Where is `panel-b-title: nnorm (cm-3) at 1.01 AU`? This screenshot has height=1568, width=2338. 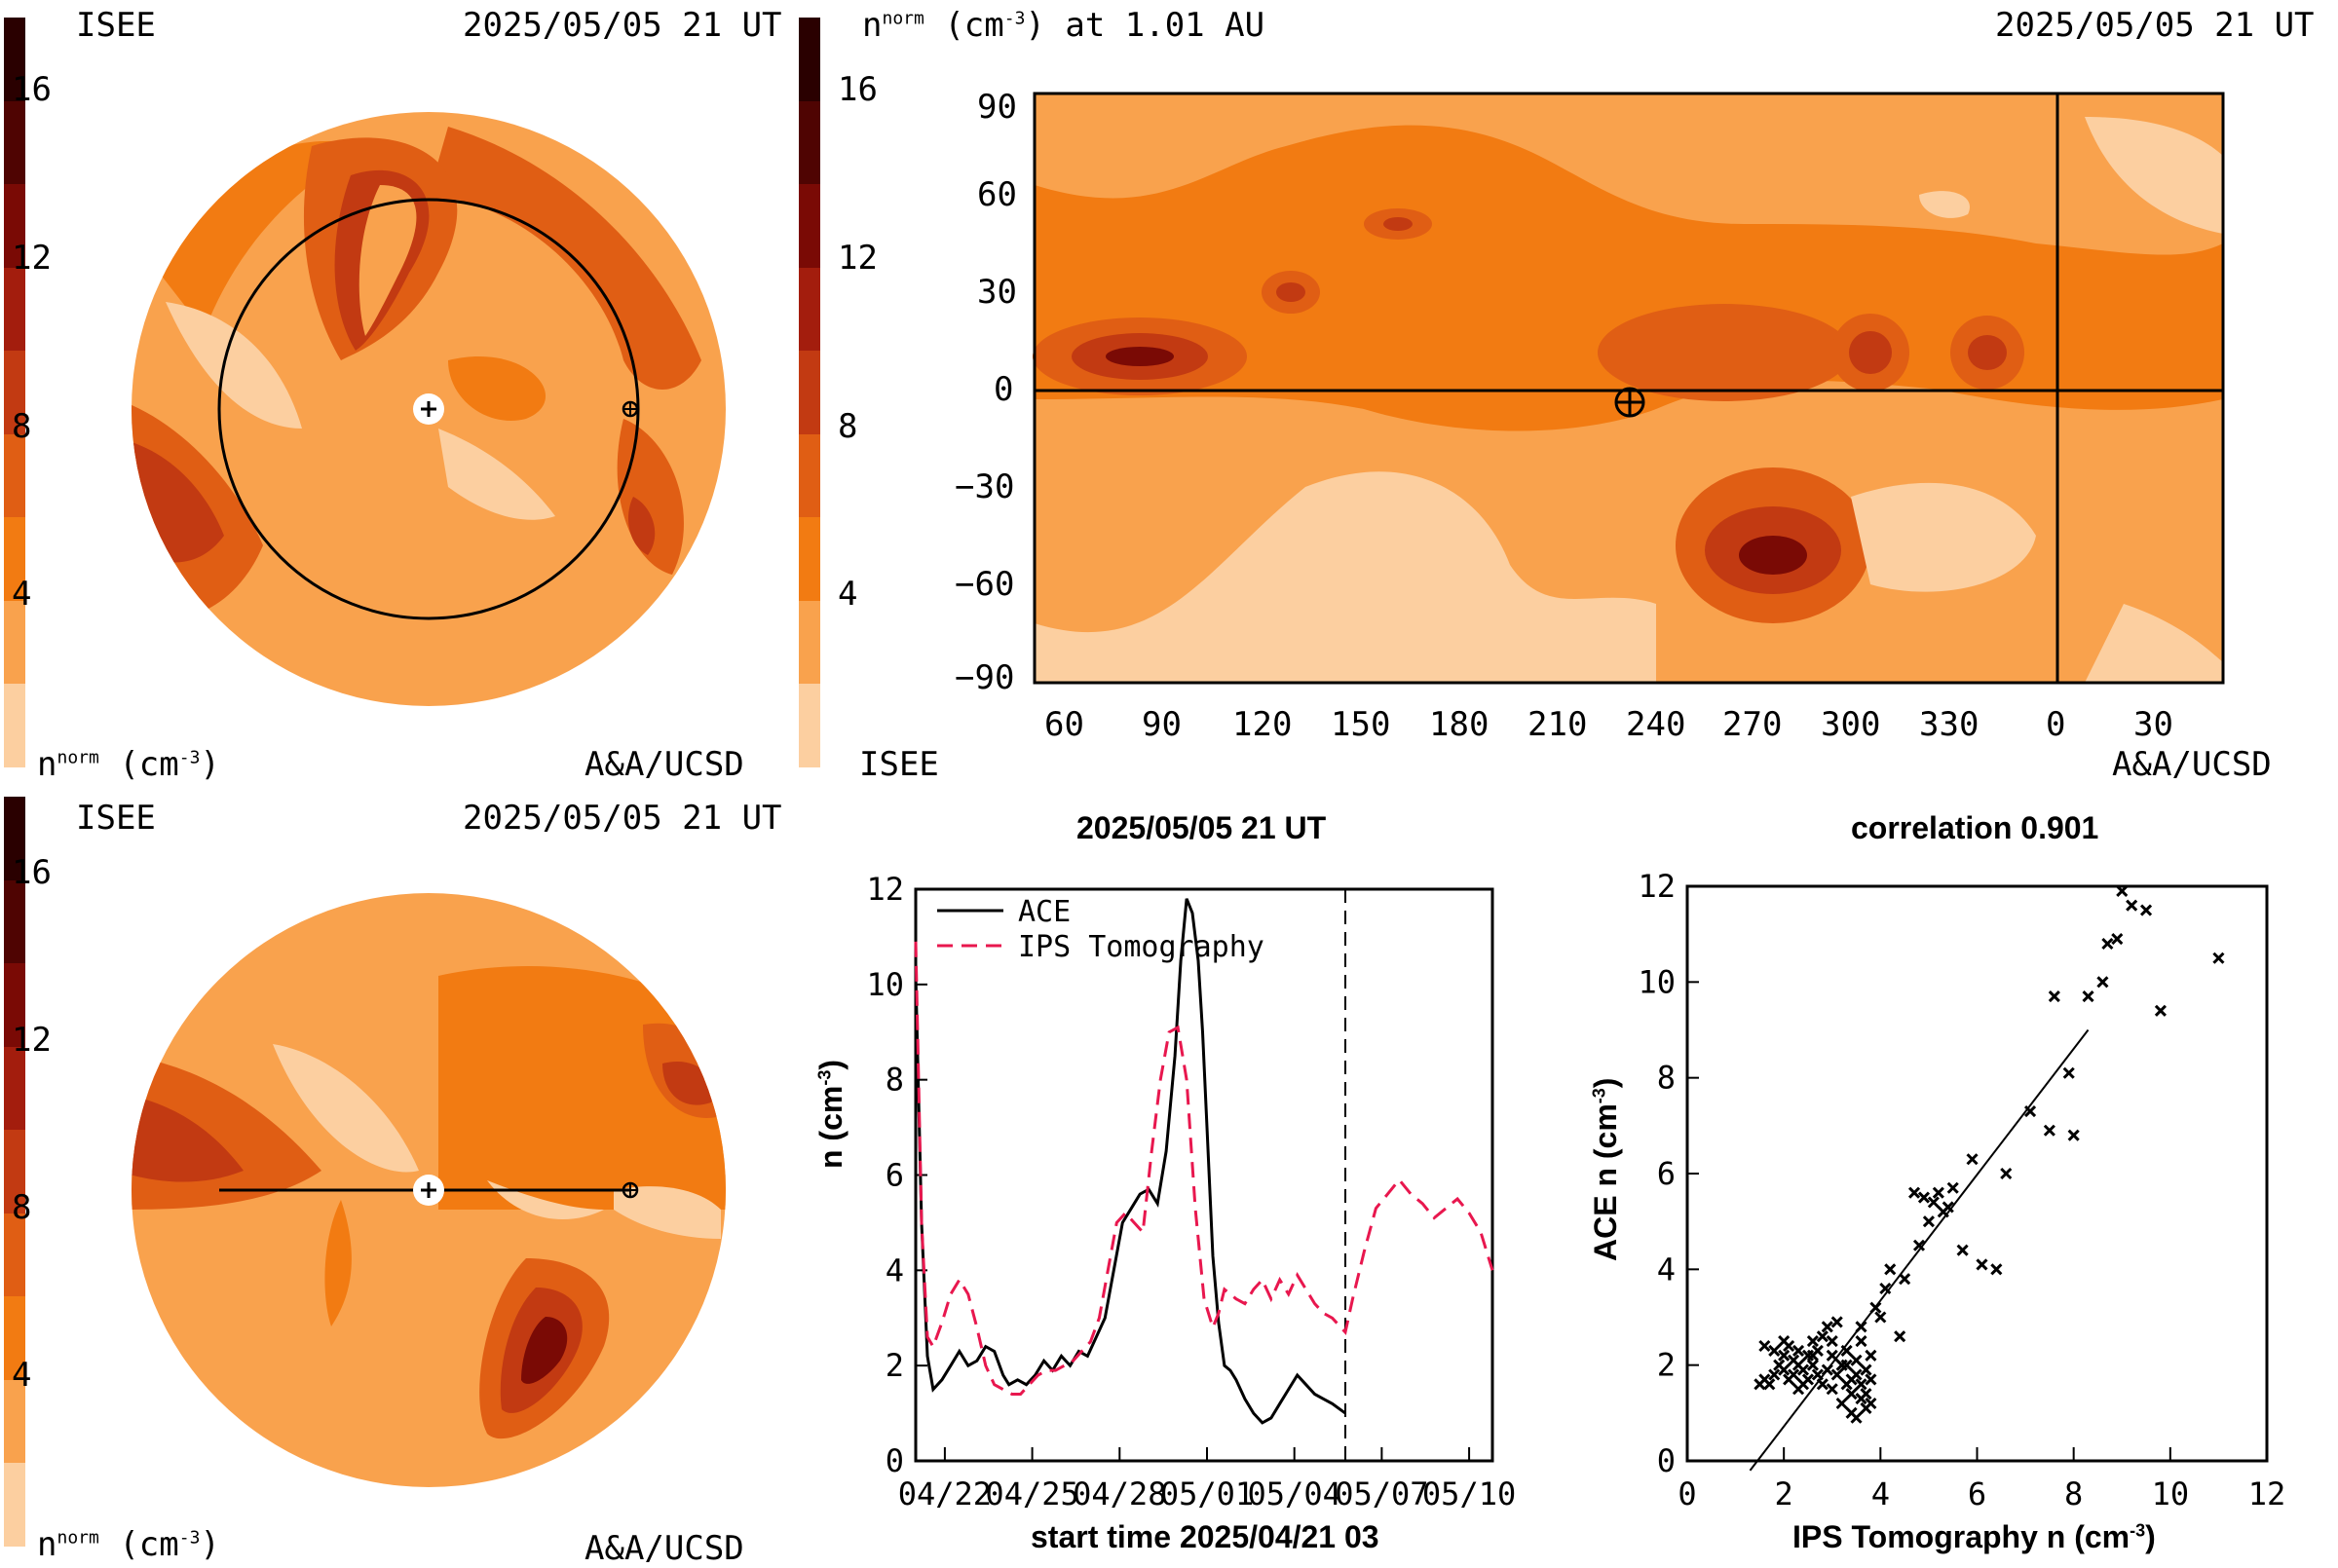
panel-b-title: nnorm (cm-3) at 1.01 AU is located at coordinates (1063, 25).